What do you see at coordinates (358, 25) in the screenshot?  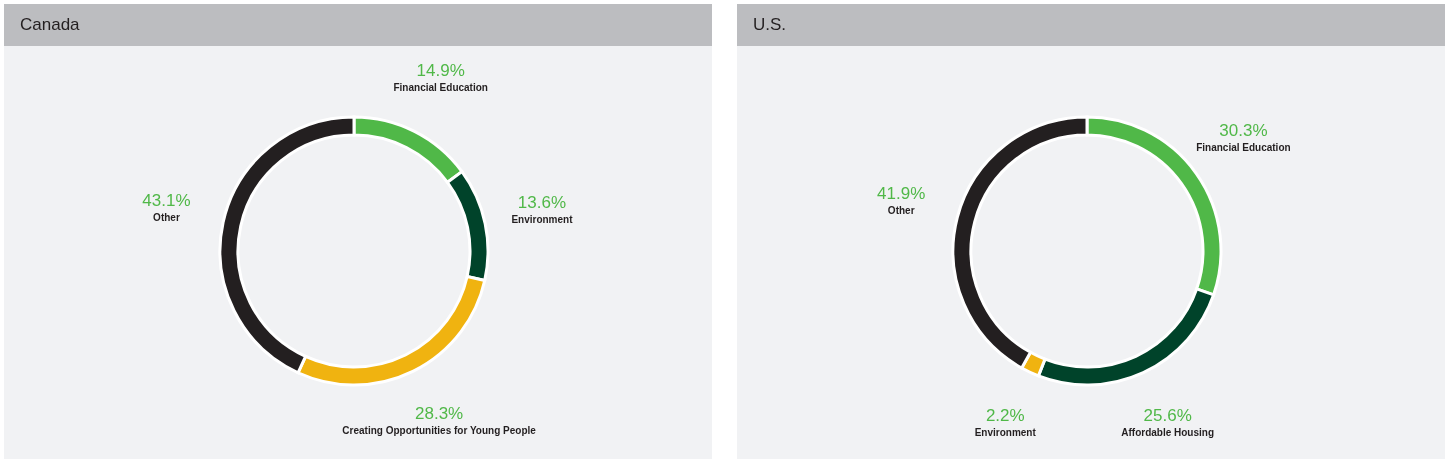 I see `chart-title: Canada` at bounding box center [358, 25].